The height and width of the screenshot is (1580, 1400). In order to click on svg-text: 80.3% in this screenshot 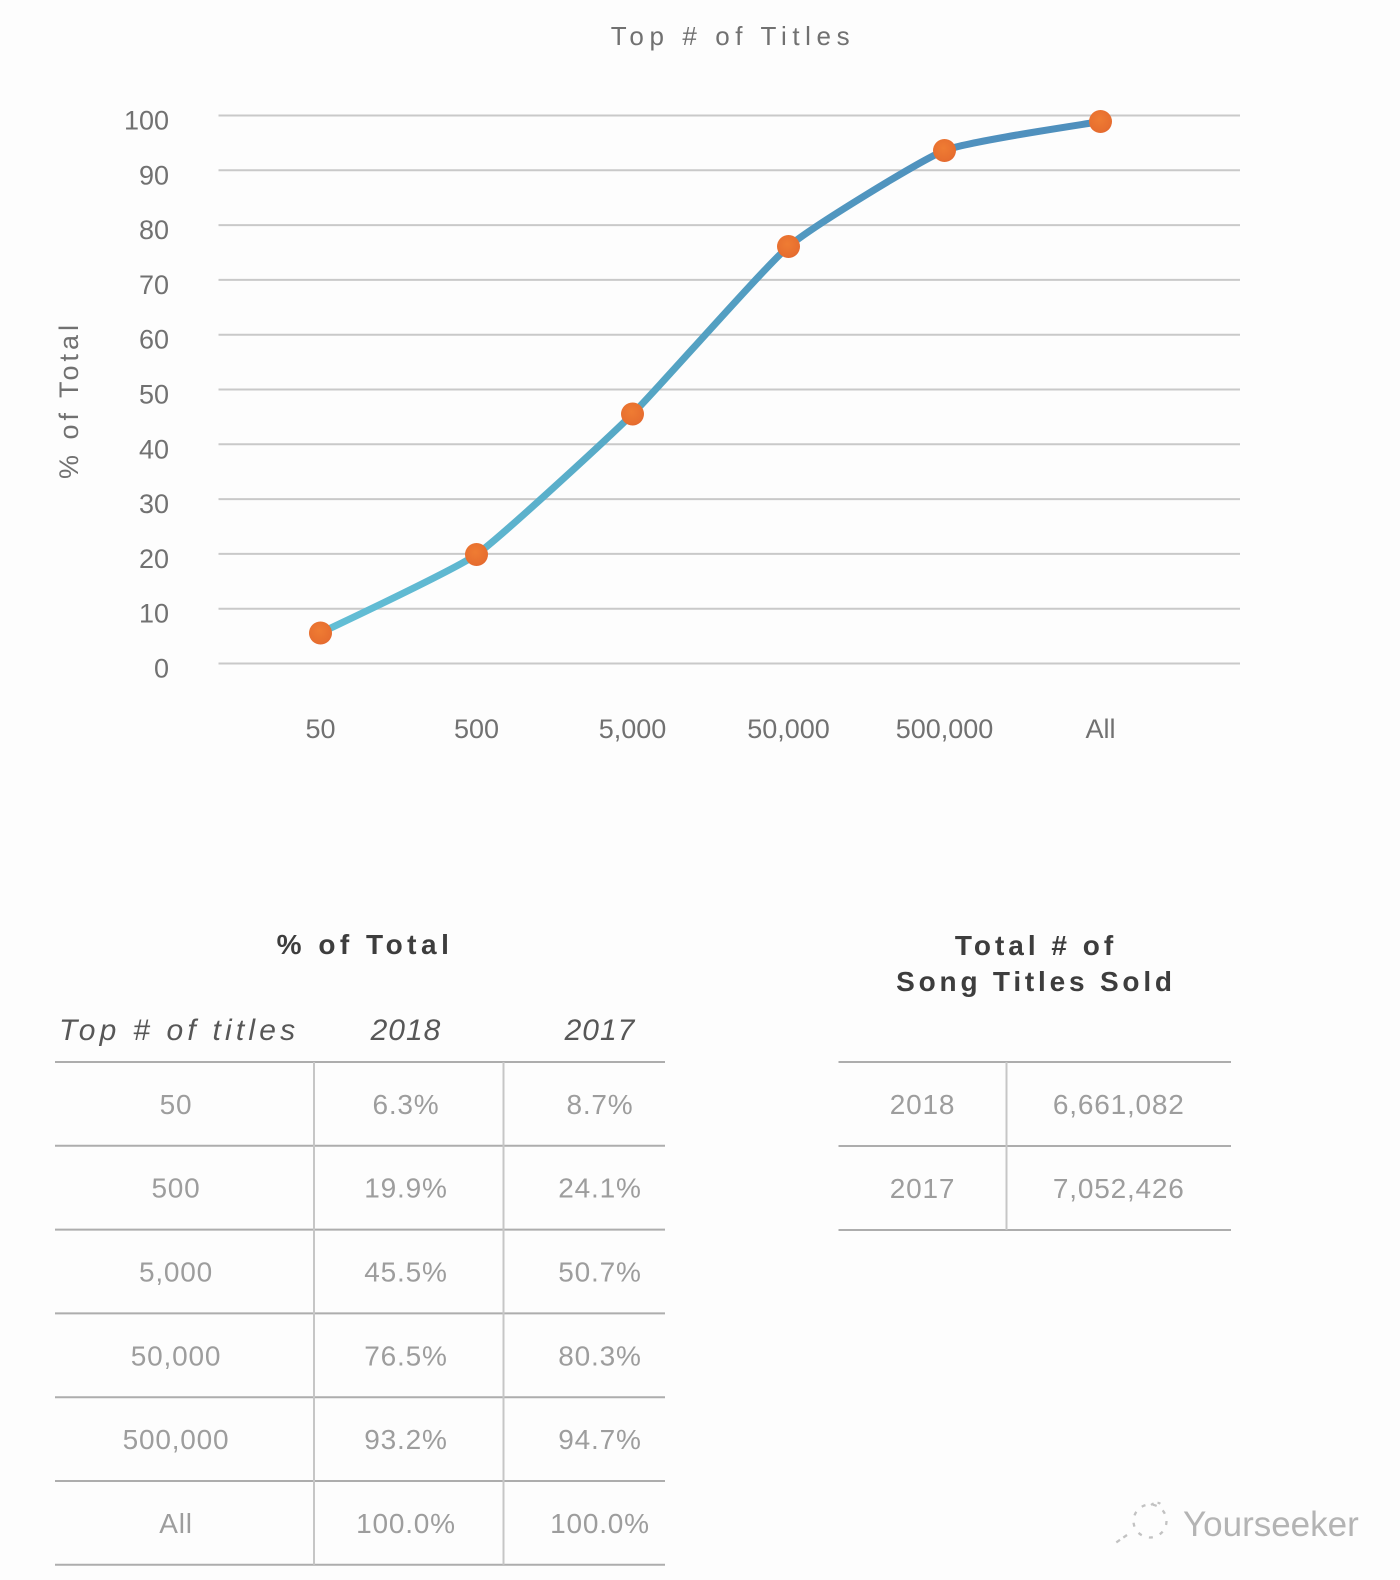, I will do `click(599, 1355)`.